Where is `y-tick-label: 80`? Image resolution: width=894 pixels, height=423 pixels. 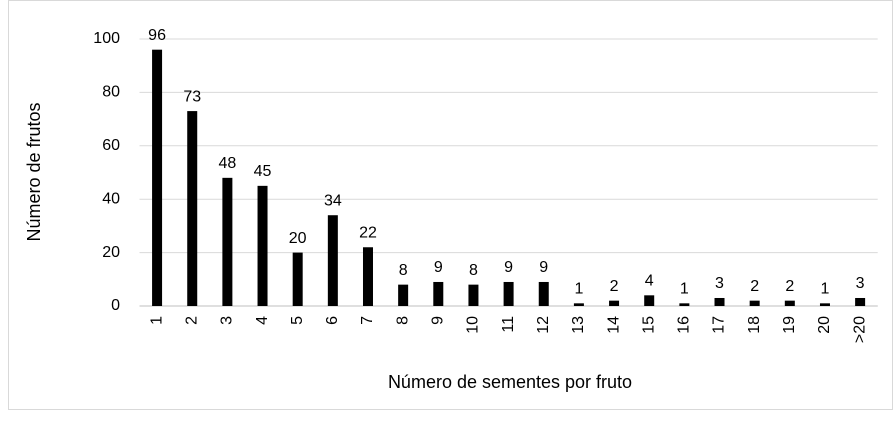
y-tick-label: 80 is located at coordinates (111, 92).